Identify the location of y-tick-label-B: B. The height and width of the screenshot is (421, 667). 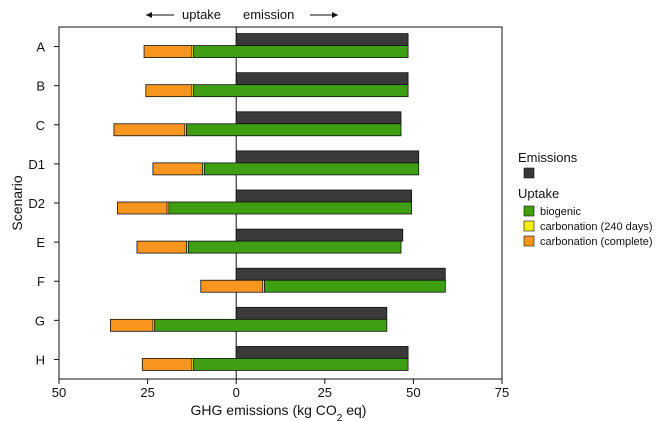
(40, 86).